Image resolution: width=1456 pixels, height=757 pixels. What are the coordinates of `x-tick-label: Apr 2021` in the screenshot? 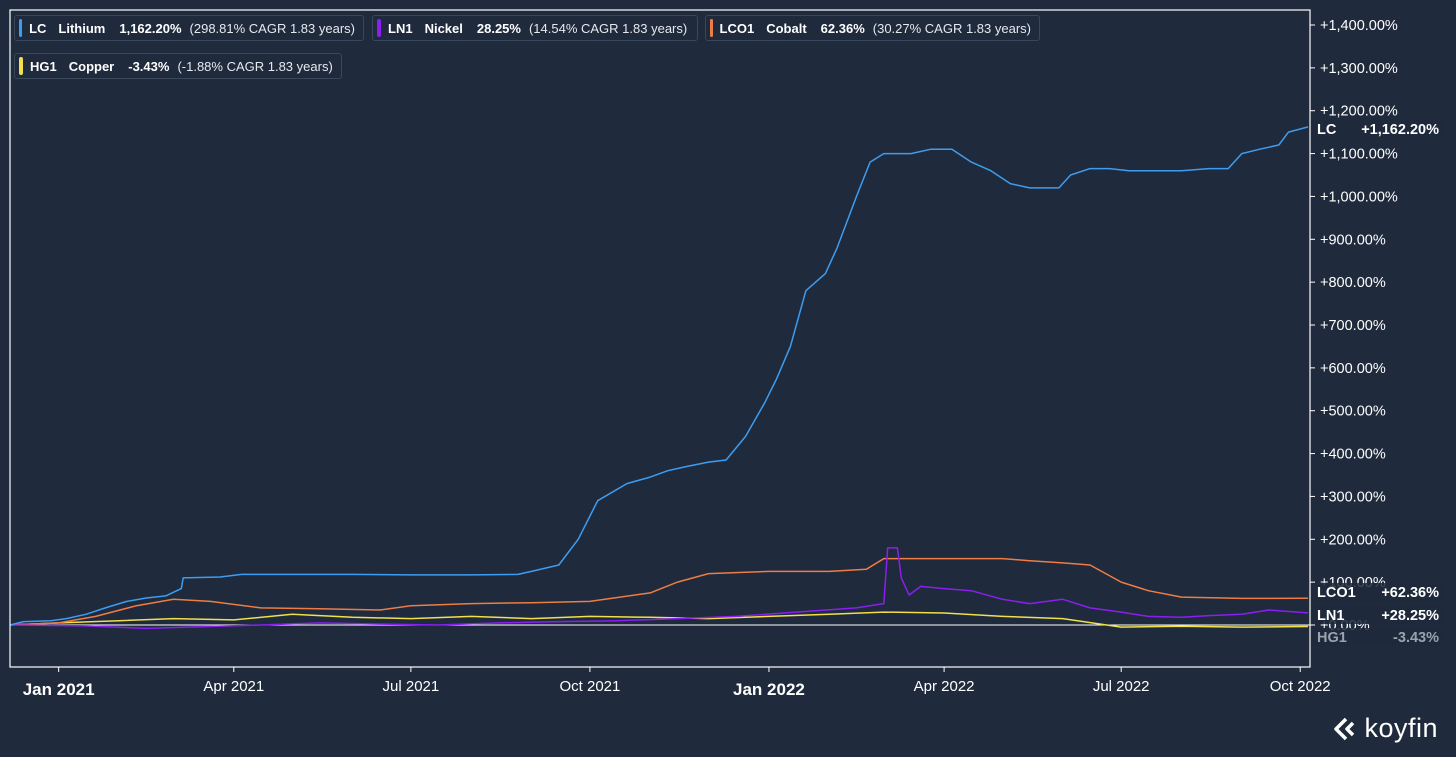 It's located at (233, 686).